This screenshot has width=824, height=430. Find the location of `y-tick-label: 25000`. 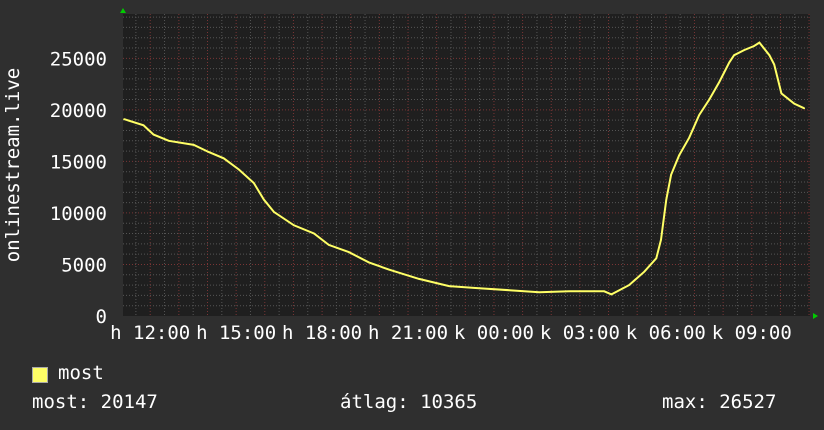

y-tick-label: 25000 is located at coordinates (78, 59).